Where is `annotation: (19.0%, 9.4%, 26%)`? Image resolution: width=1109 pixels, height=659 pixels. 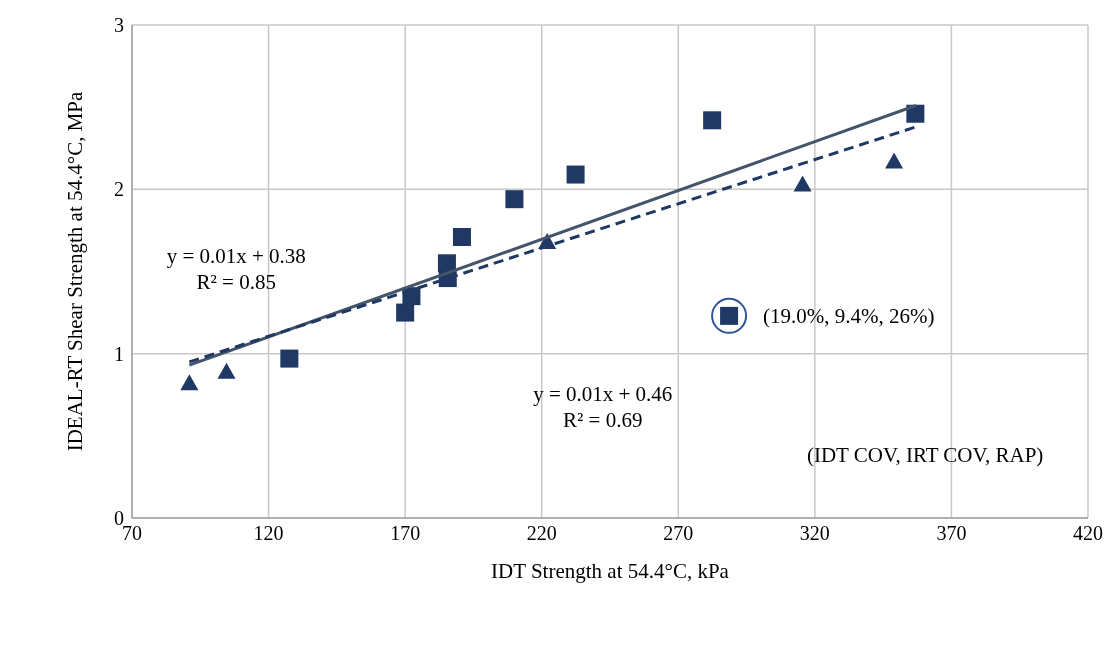
annotation: (19.0%, 9.4%, 26%) is located at coordinates (849, 315).